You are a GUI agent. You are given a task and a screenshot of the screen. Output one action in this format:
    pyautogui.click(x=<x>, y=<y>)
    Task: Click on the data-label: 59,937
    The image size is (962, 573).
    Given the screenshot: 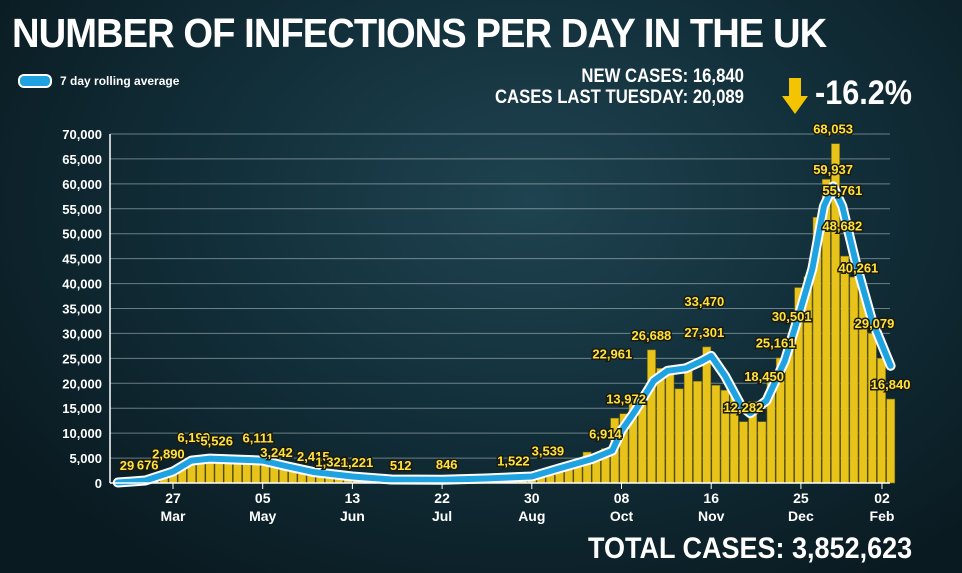 What is the action you would take?
    pyautogui.click(x=833, y=169)
    